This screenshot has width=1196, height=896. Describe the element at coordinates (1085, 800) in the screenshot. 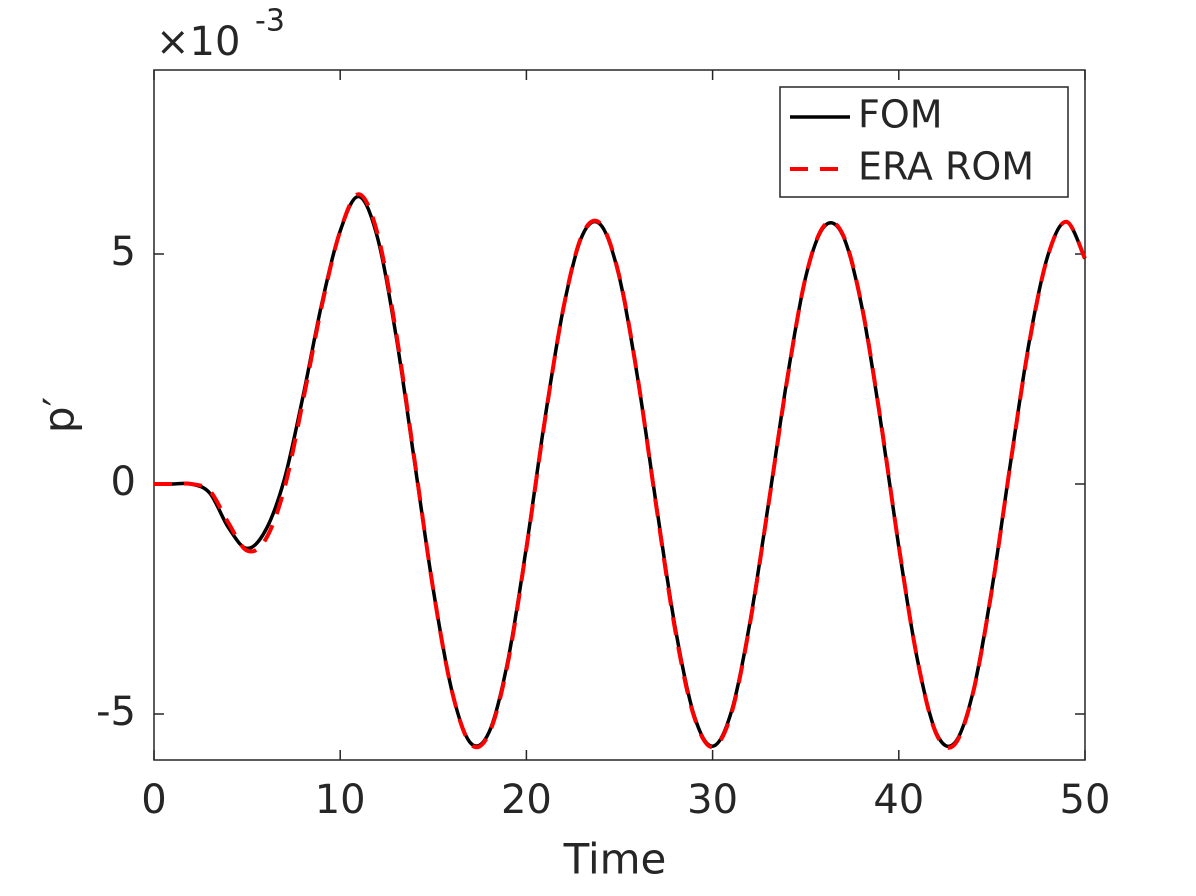

I see `x-tick-label: 50` at that location.